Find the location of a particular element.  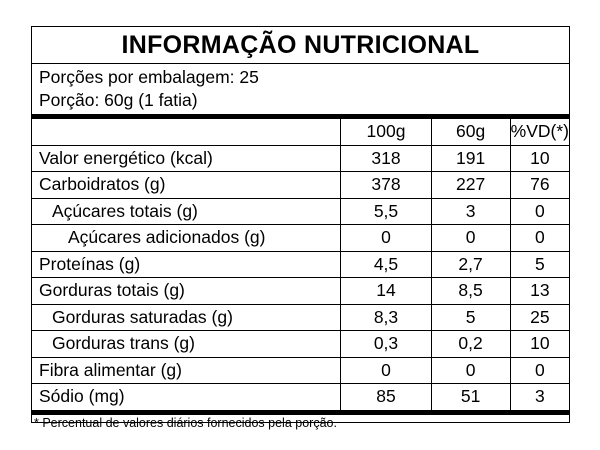

nutrient-name: Gorduras trans (g) is located at coordinates (187, 344).